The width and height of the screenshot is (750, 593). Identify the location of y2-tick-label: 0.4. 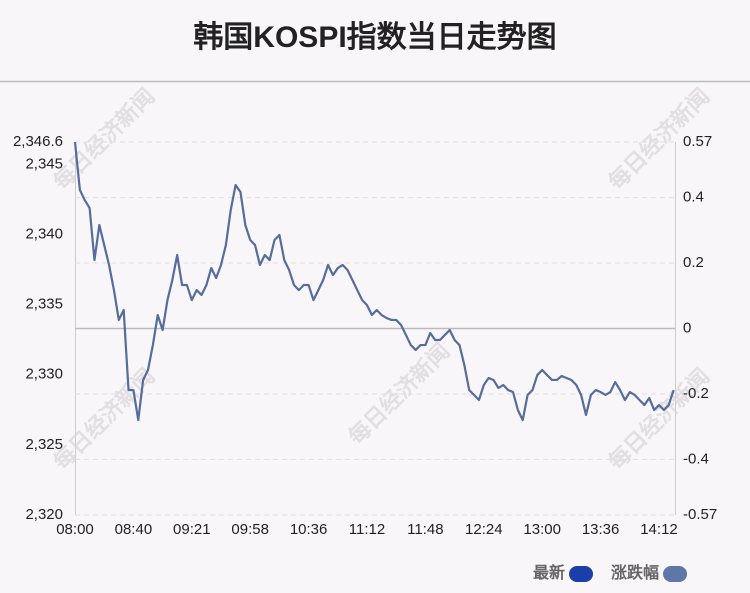
(693, 197).